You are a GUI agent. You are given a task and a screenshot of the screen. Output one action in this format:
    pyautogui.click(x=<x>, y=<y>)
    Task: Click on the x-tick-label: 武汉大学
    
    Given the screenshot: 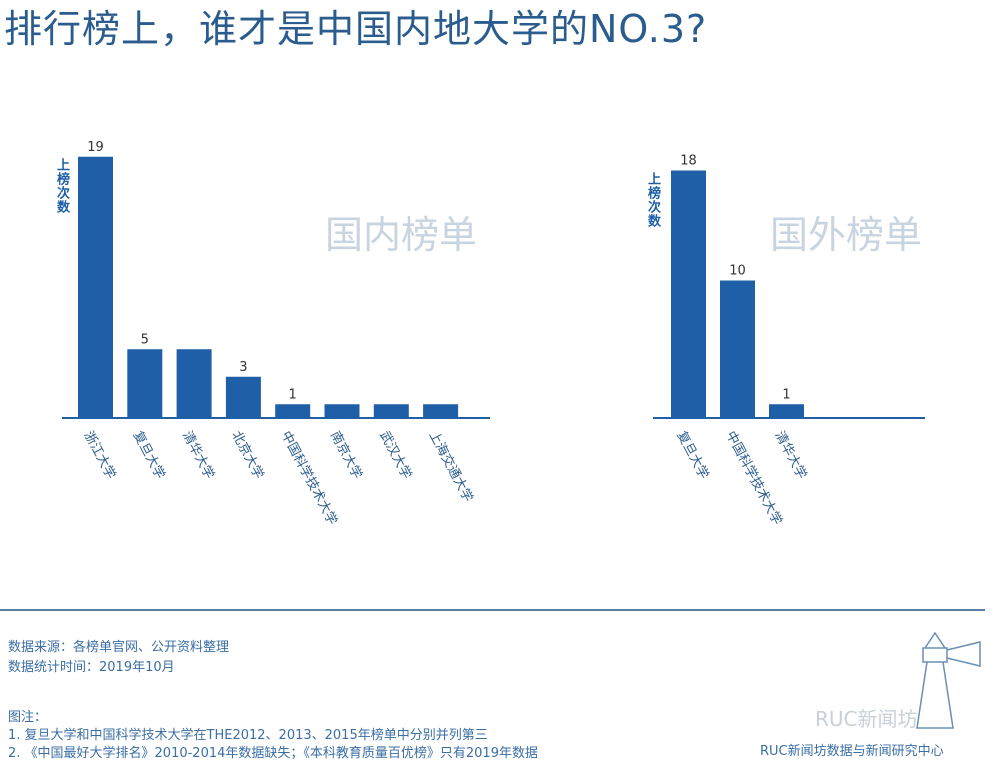 What is the action you would take?
    pyautogui.click(x=395, y=454)
    